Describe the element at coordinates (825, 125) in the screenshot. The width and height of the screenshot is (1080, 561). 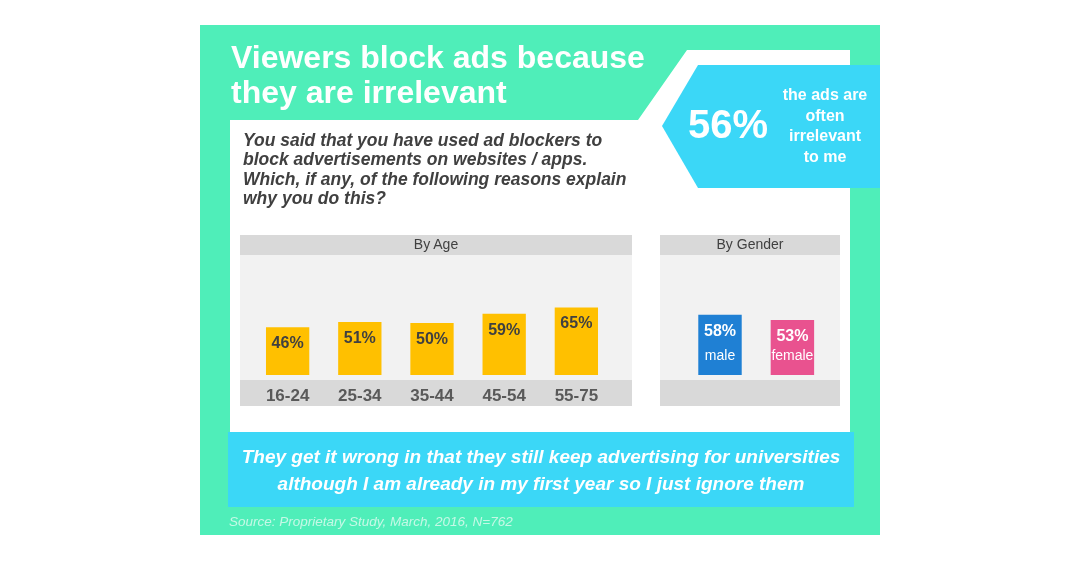
I see `text: the ads are often irrelevant to me` at that location.